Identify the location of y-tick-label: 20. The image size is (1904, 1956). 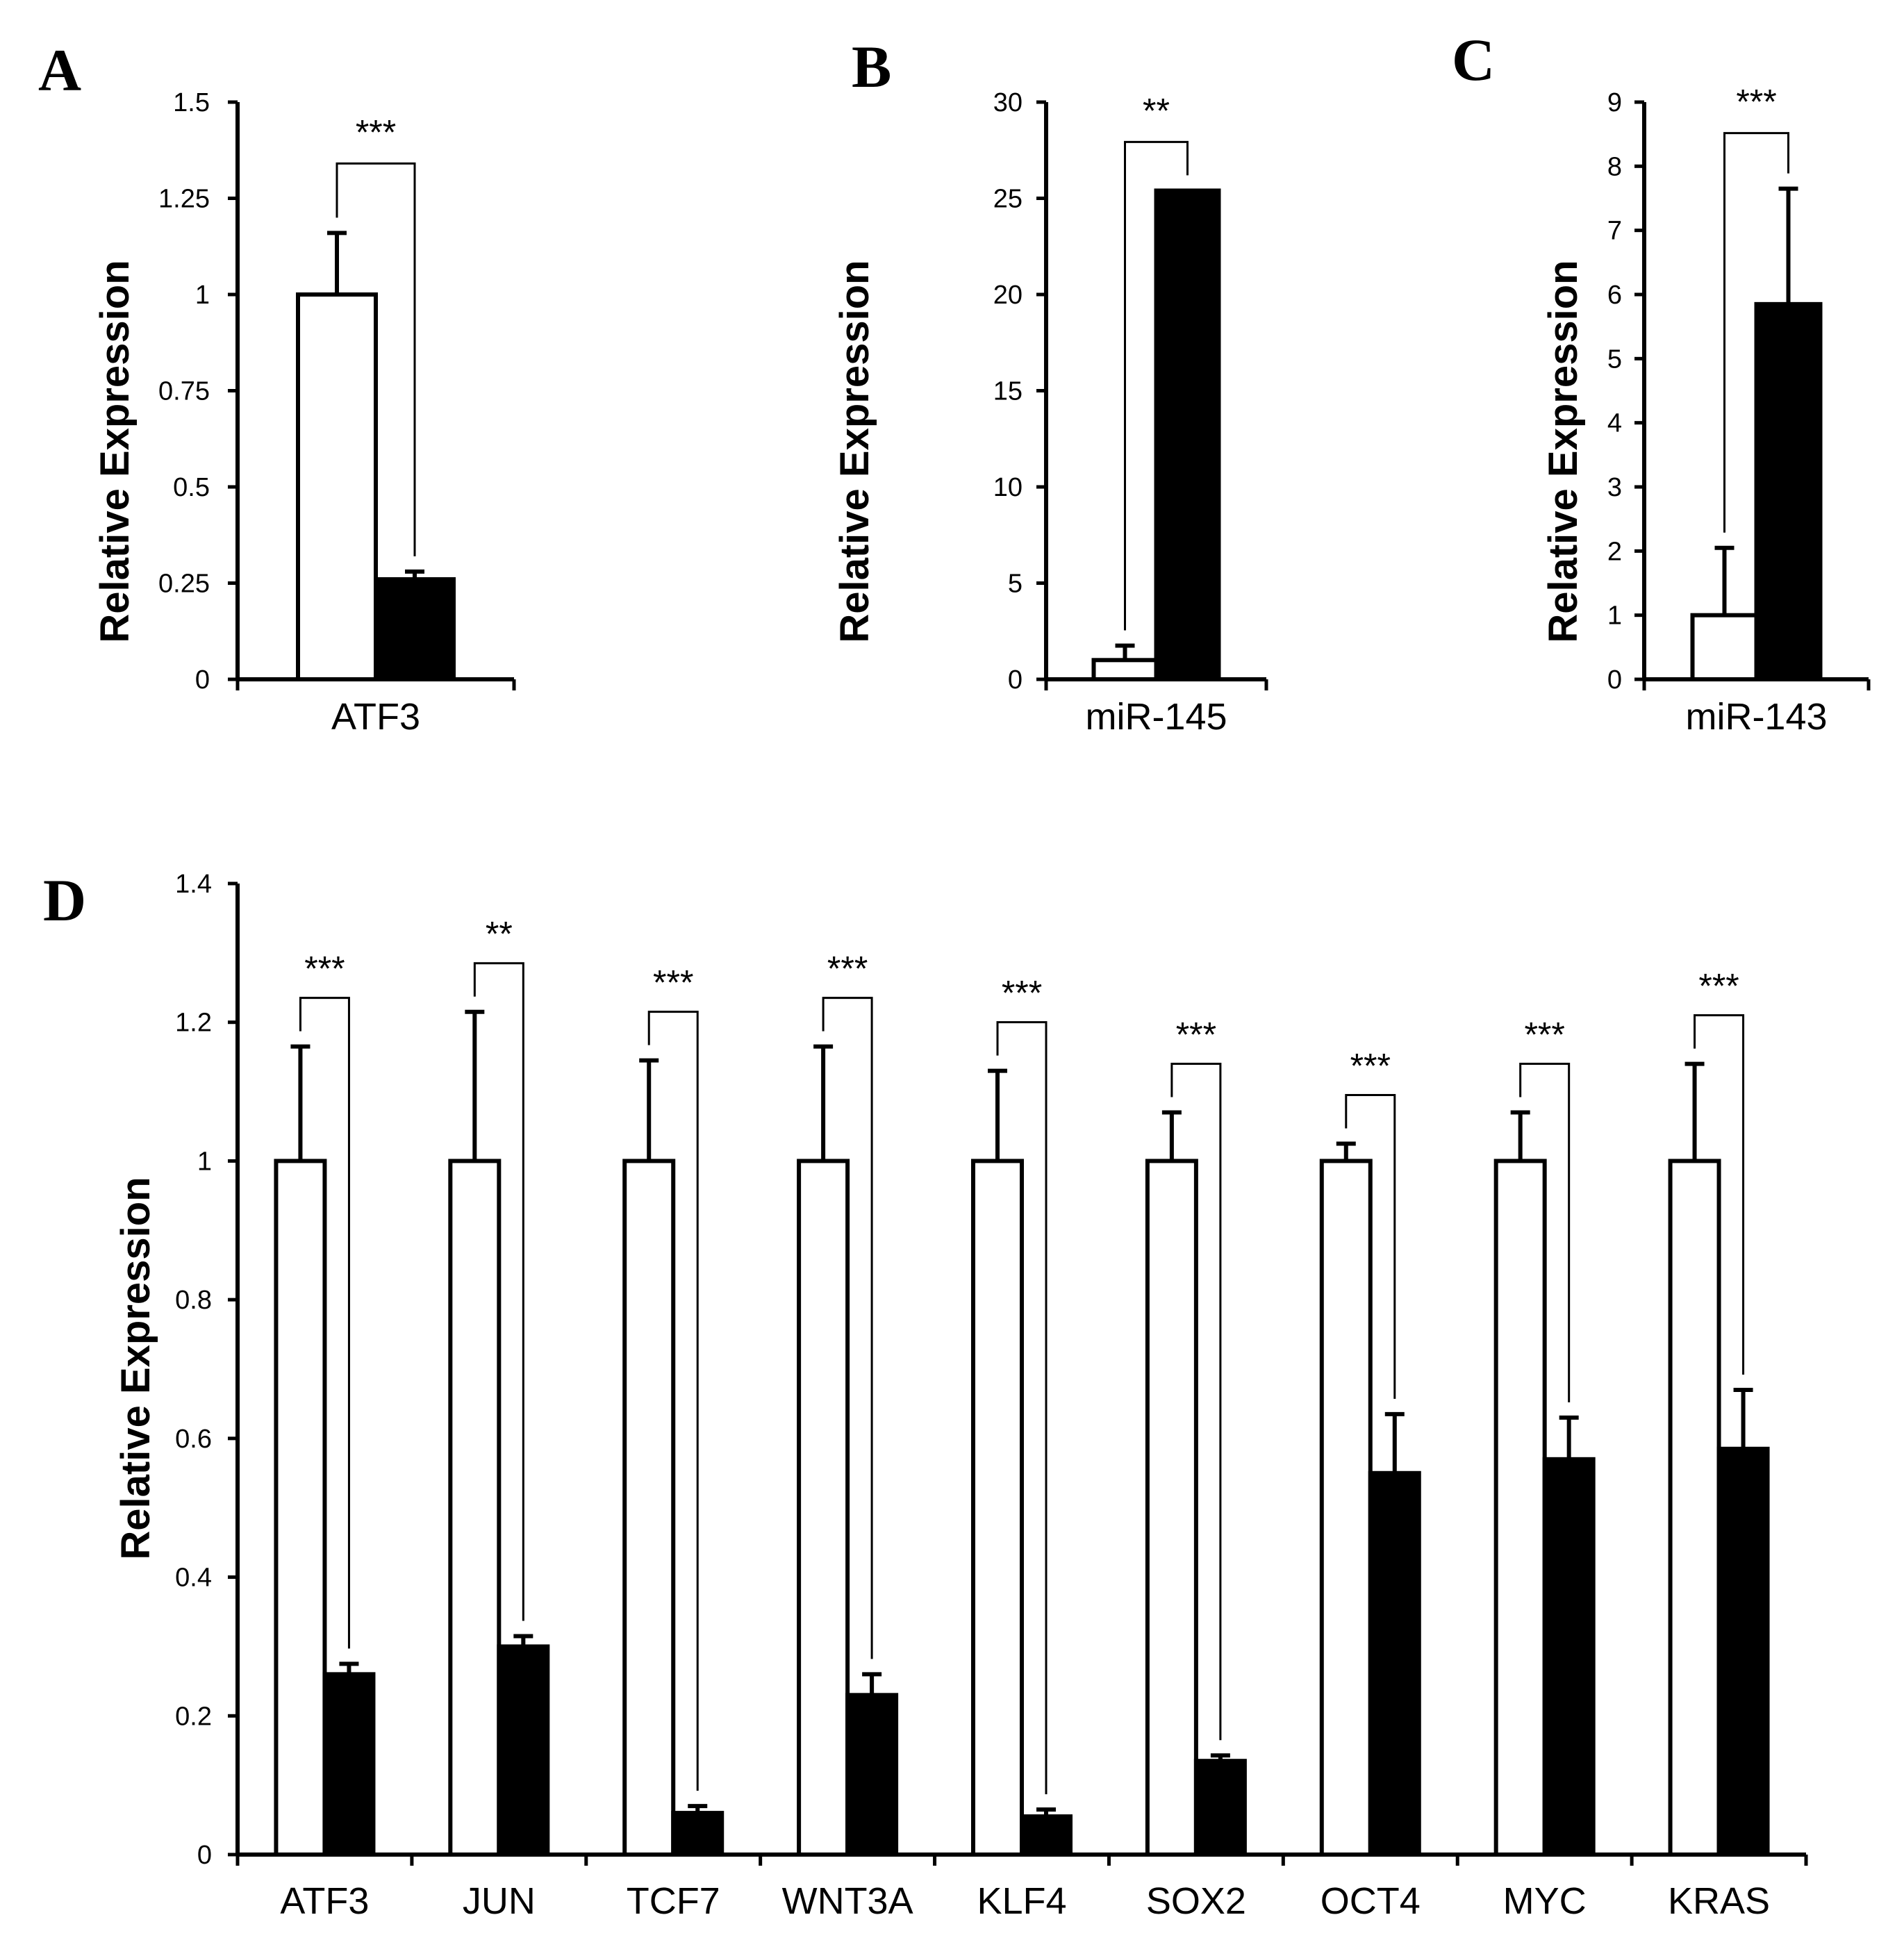
(1008, 295).